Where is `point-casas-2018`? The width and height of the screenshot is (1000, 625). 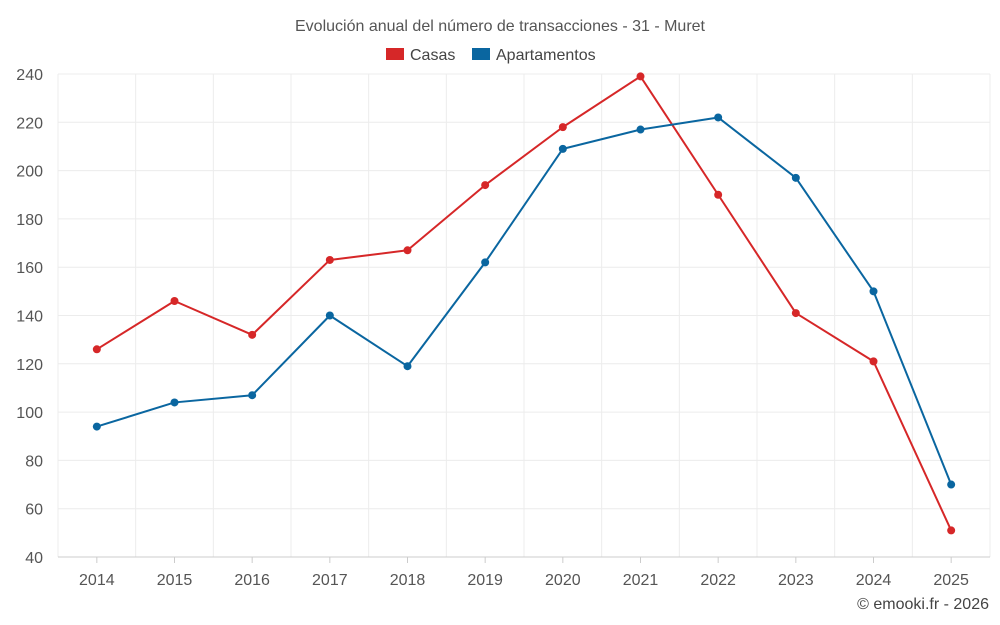
point-casas-2018 is located at coordinates (407, 250).